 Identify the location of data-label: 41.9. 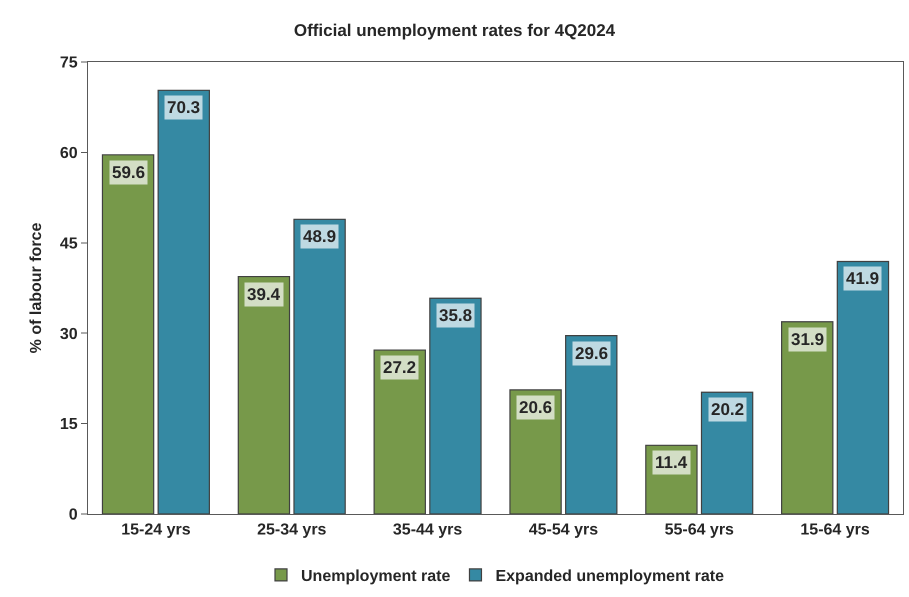
(863, 278).